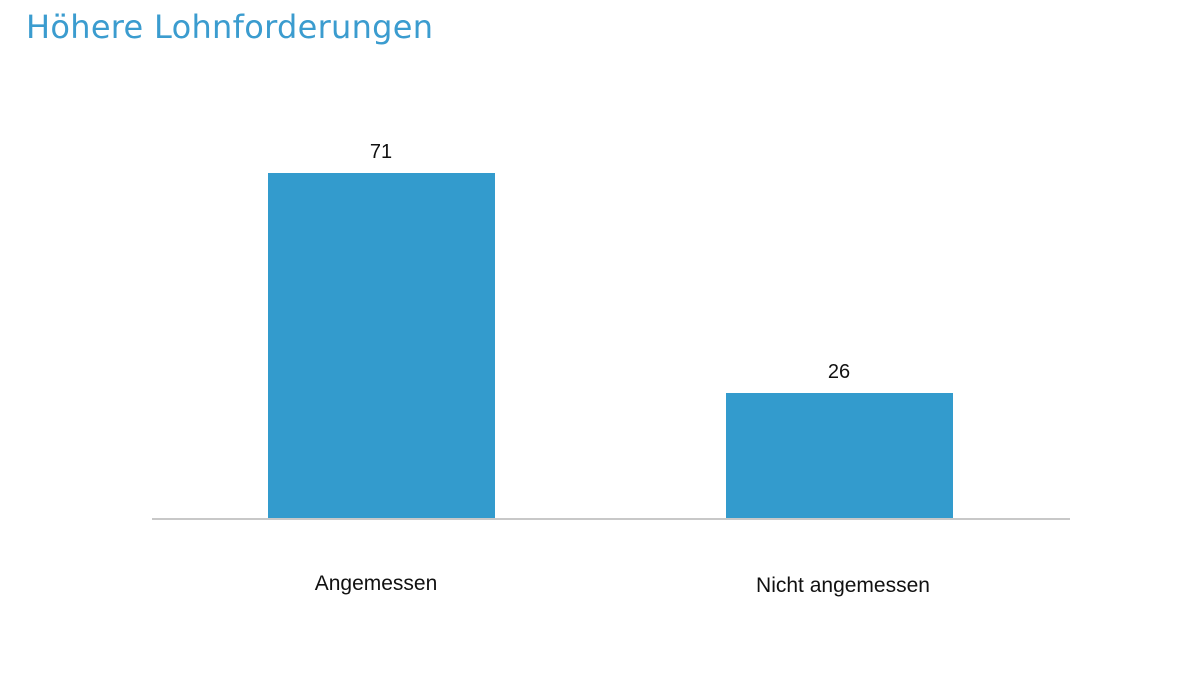 This screenshot has height=675, width=1200. Describe the element at coordinates (839, 372) in the screenshot. I see `bar-value-label: 26` at that location.